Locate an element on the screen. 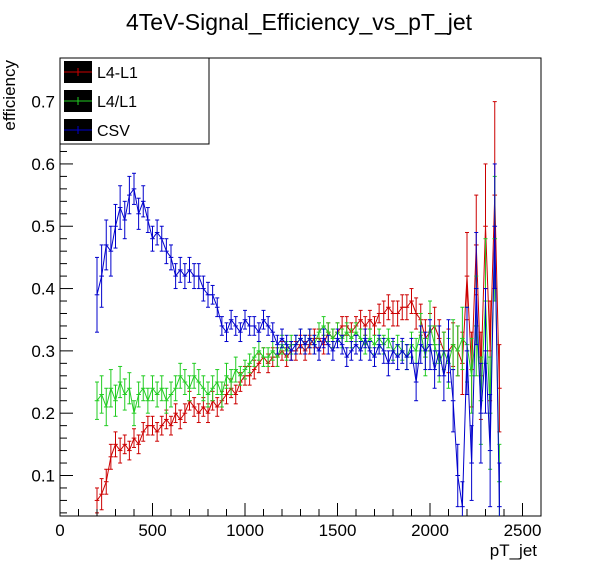  chart-title: 4TeV-Signal_Efficiency_vs_pT_jet is located at coordinates (299, 22).